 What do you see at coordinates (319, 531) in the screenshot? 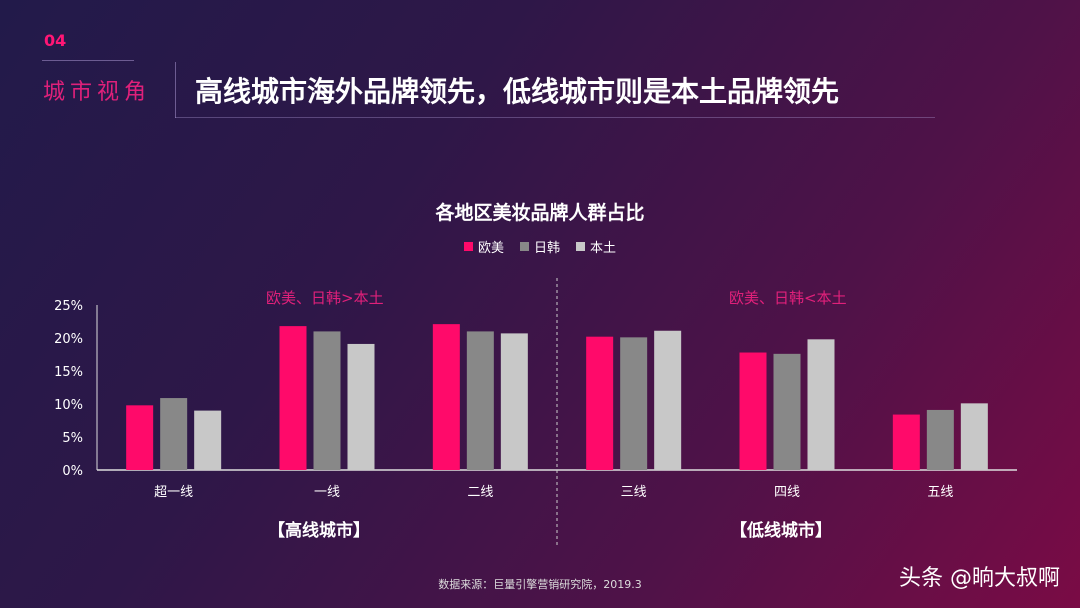
I see `group-label-high: 【高线城市】` at bounding box center [319, 531].